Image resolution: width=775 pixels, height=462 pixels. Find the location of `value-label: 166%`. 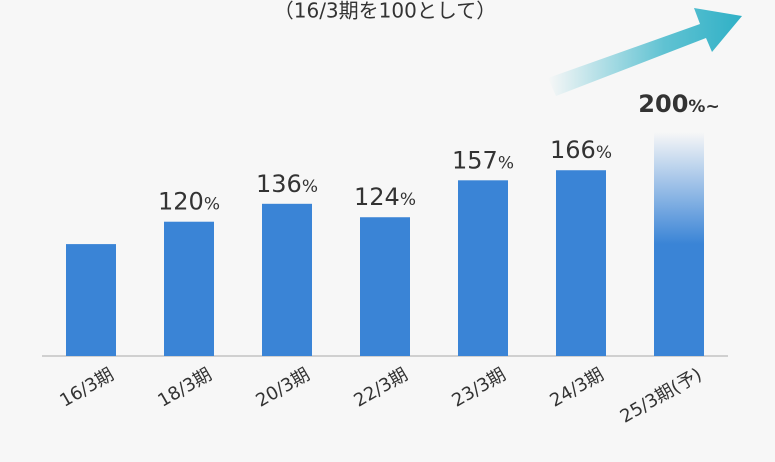

value-label: 166% is located at coordinates (581, 150).